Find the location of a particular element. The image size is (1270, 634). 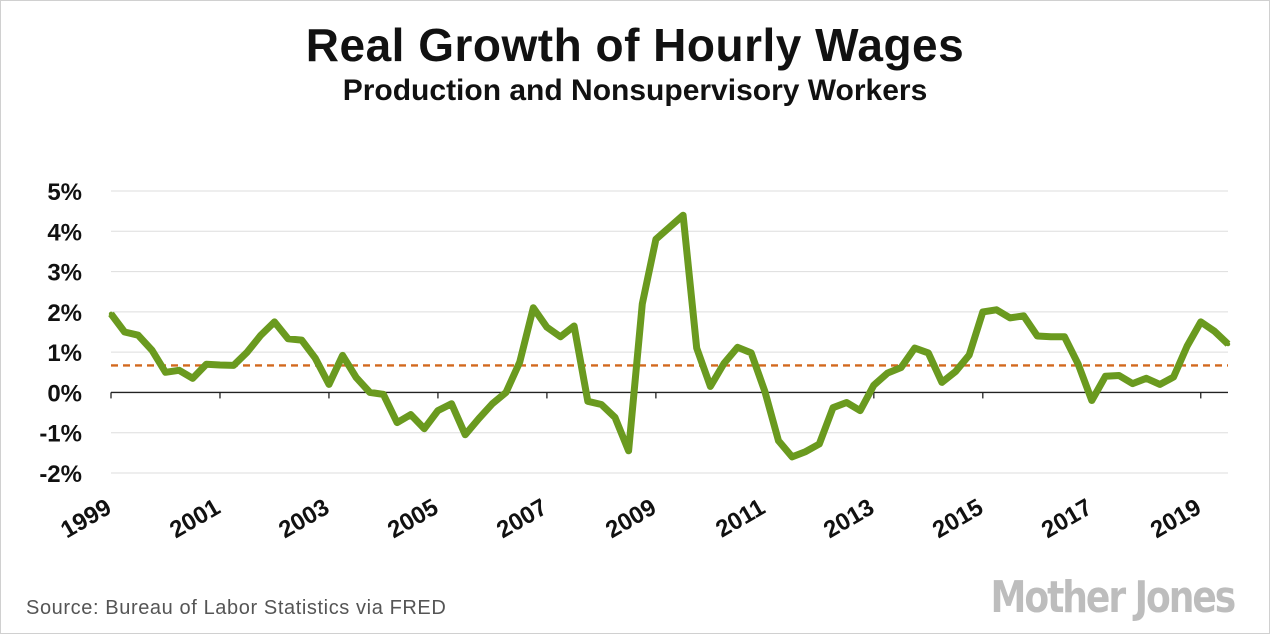

axes is located at coordinates (669, 395).